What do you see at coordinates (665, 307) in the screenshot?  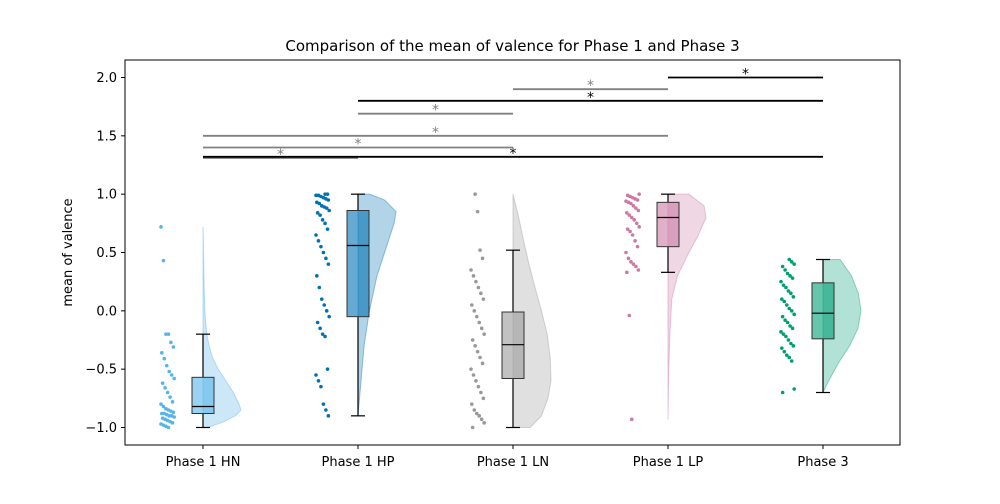 I see `series-group` at bounding box center [665, 307].